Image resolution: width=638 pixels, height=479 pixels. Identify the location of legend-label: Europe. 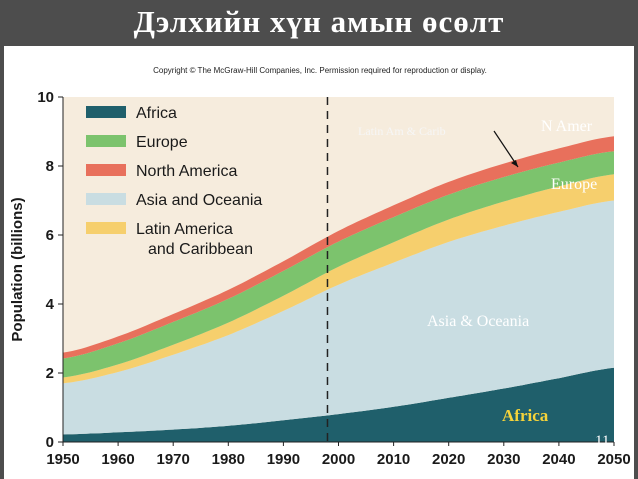
(162, 142).